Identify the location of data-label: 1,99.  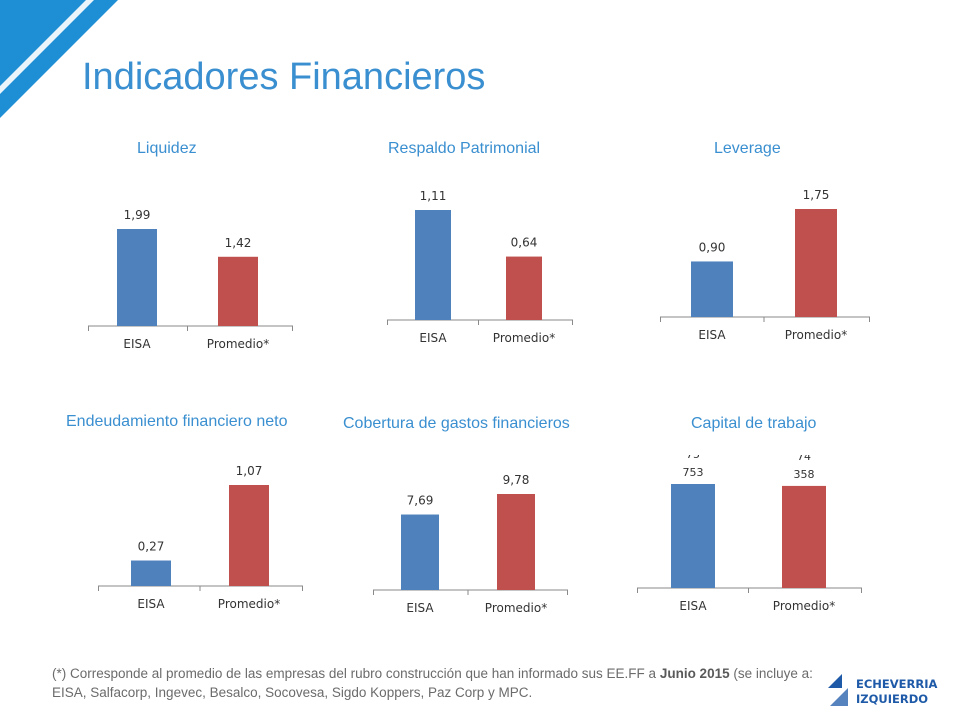
(137, 215).